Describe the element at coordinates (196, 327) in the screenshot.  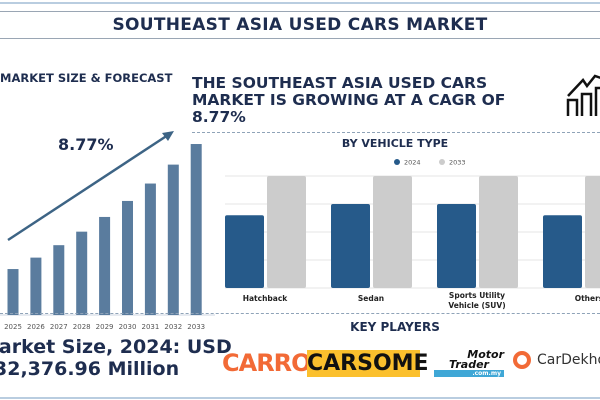
I see `tick-label-2033: 2033` at that location.